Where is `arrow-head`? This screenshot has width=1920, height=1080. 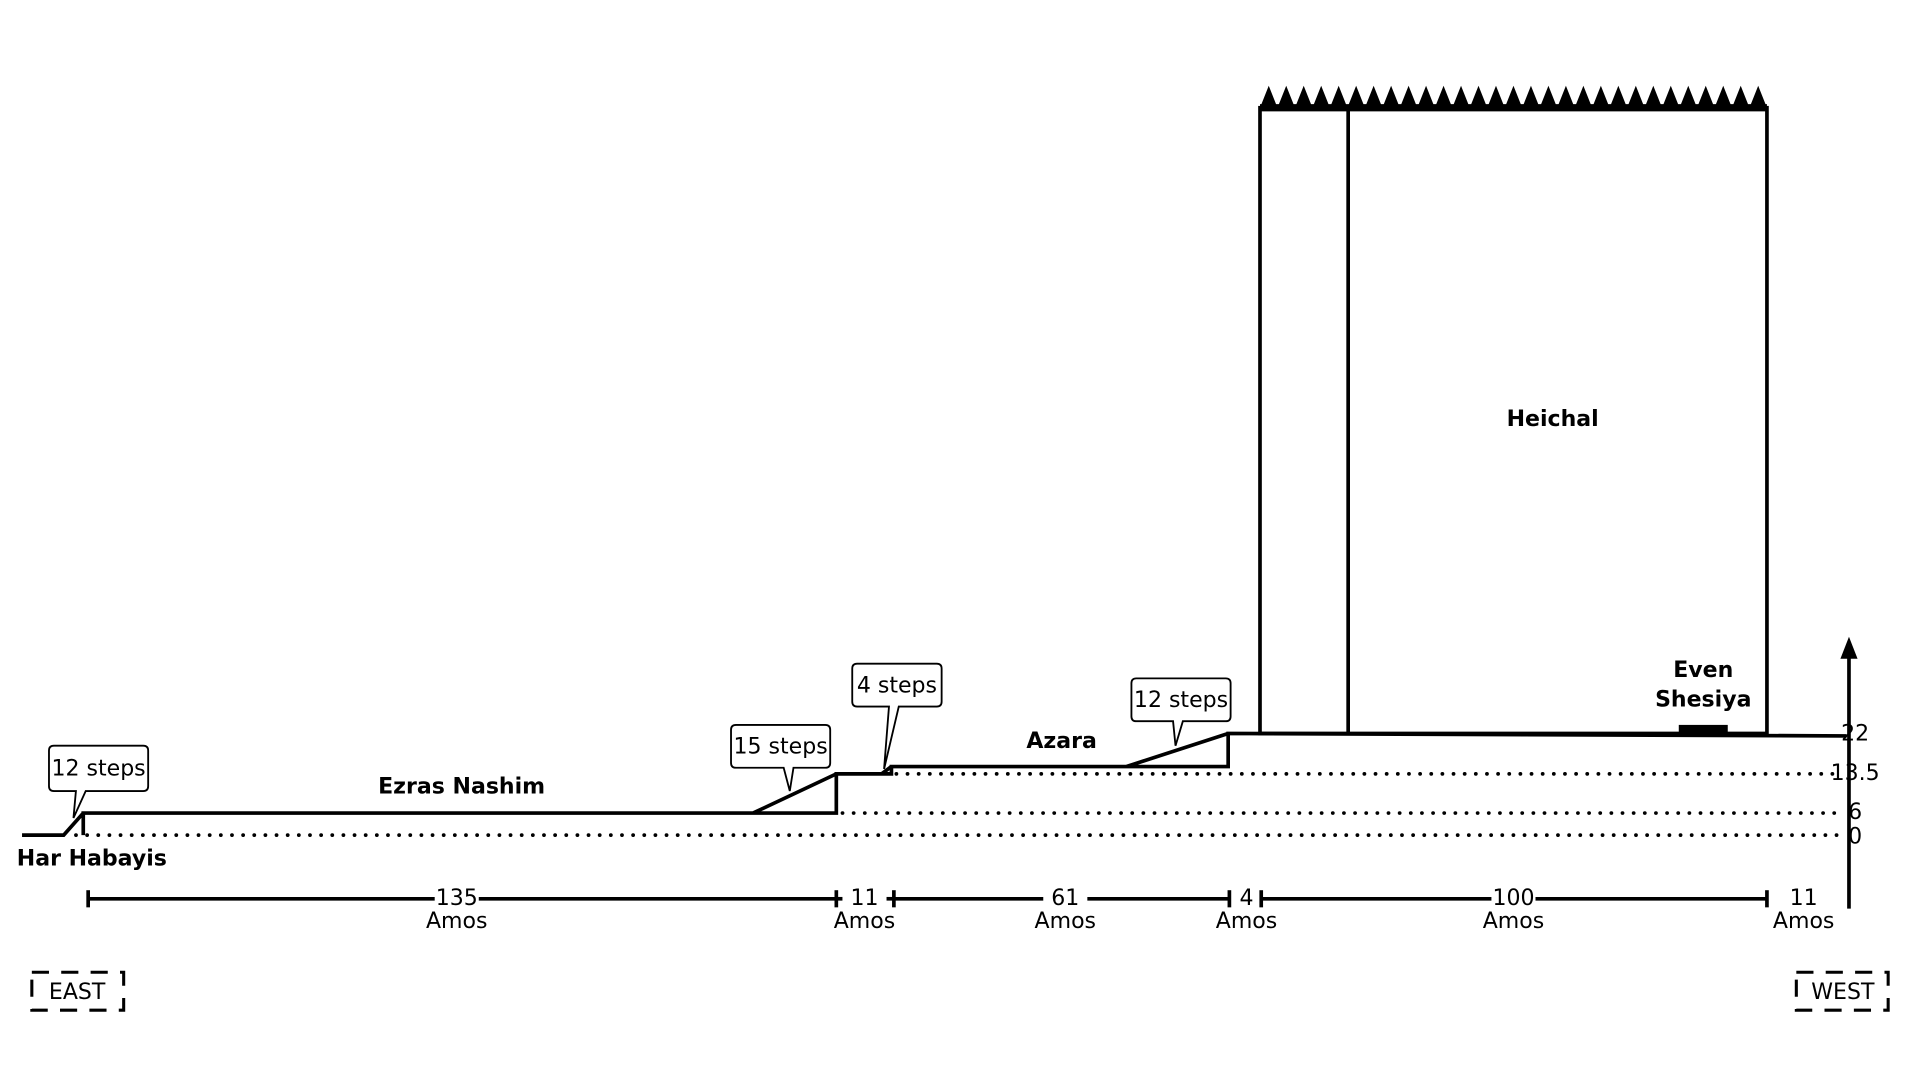
arrow-head is located at coordinates (1849, 647).